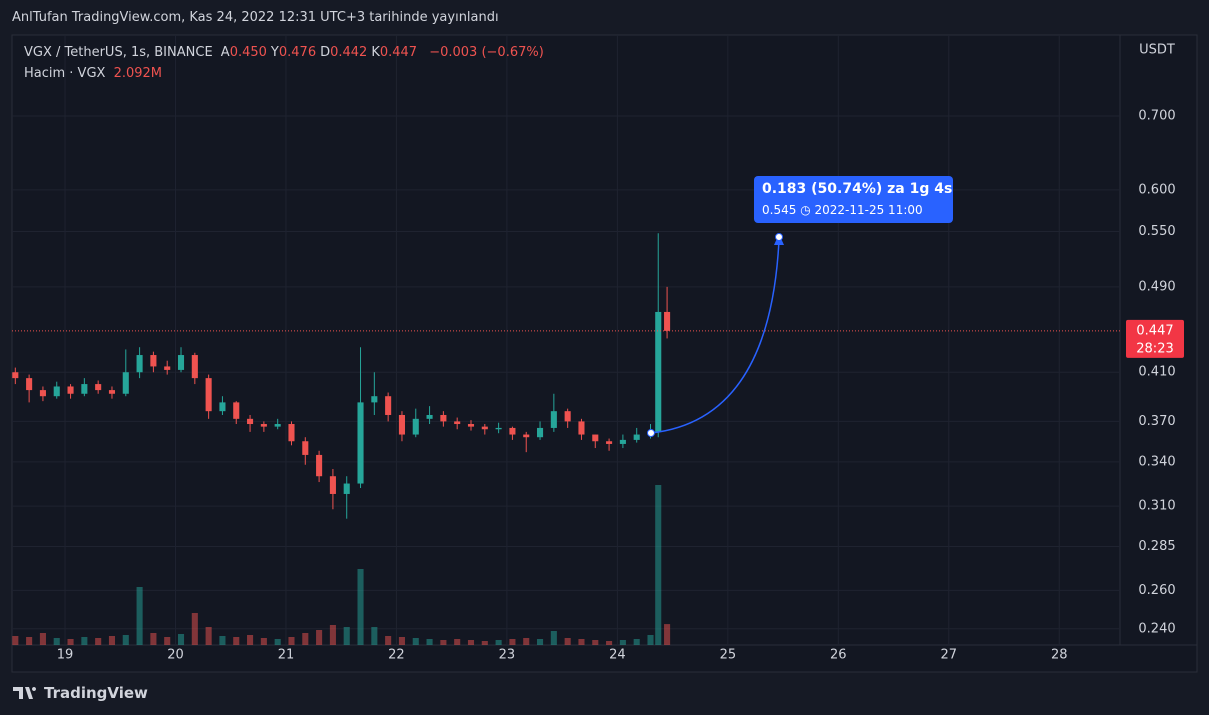 The image size is (1209, 715). Describe the element at coordinates (1156, 421) in the screenshot. I see `y-tick-label: 0.370` at that location.